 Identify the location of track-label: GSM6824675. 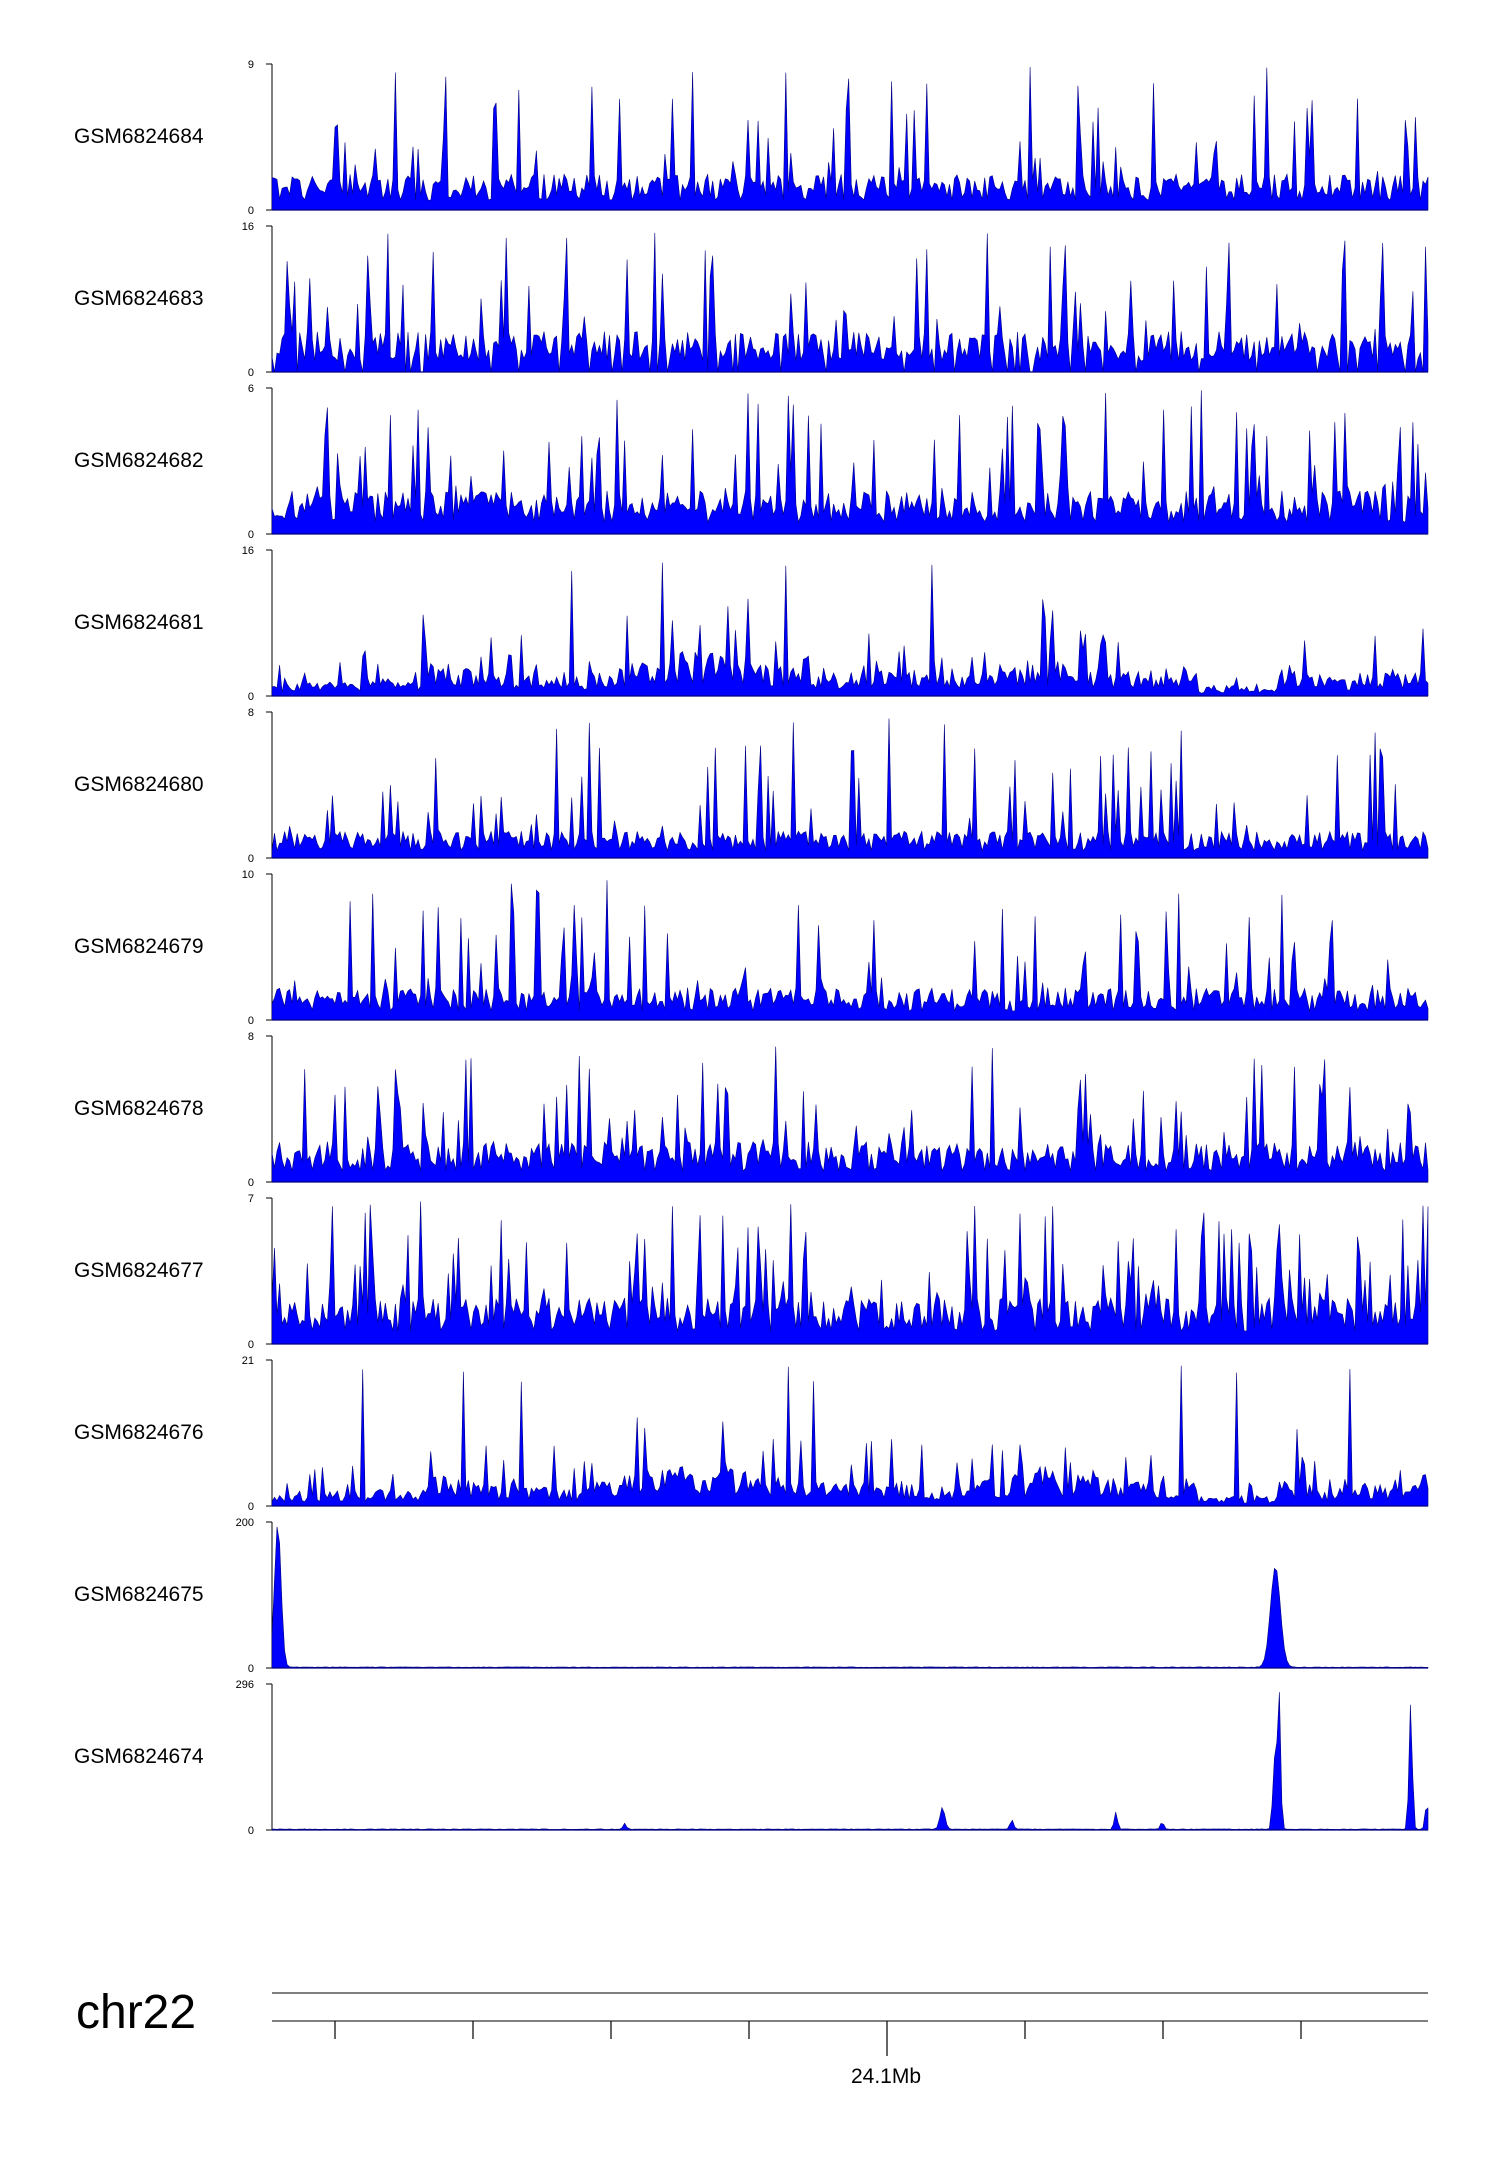
(139, 1594).